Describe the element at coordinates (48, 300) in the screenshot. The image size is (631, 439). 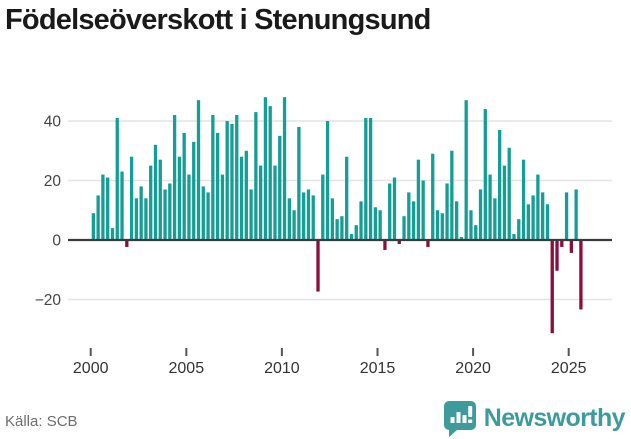
I see `y-axis-label--20: −20` at that location.